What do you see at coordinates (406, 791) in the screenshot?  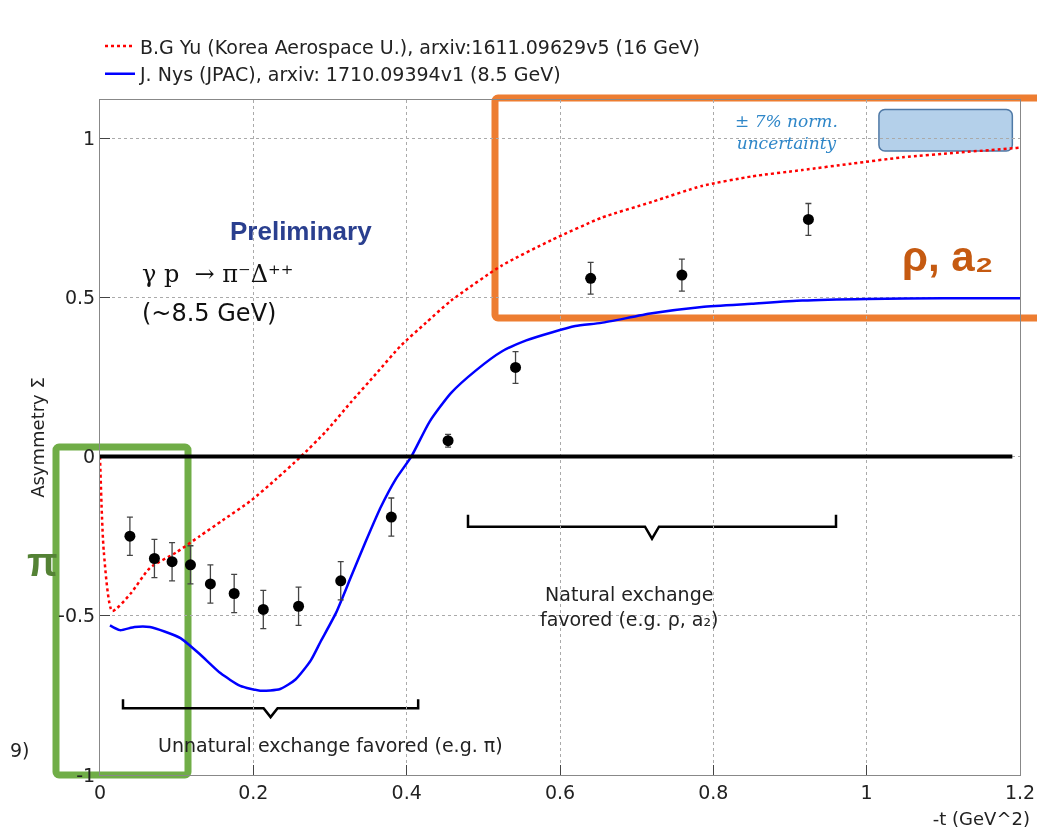 I see `x-tick-label: 0.4` at bounding box center [406, 791].